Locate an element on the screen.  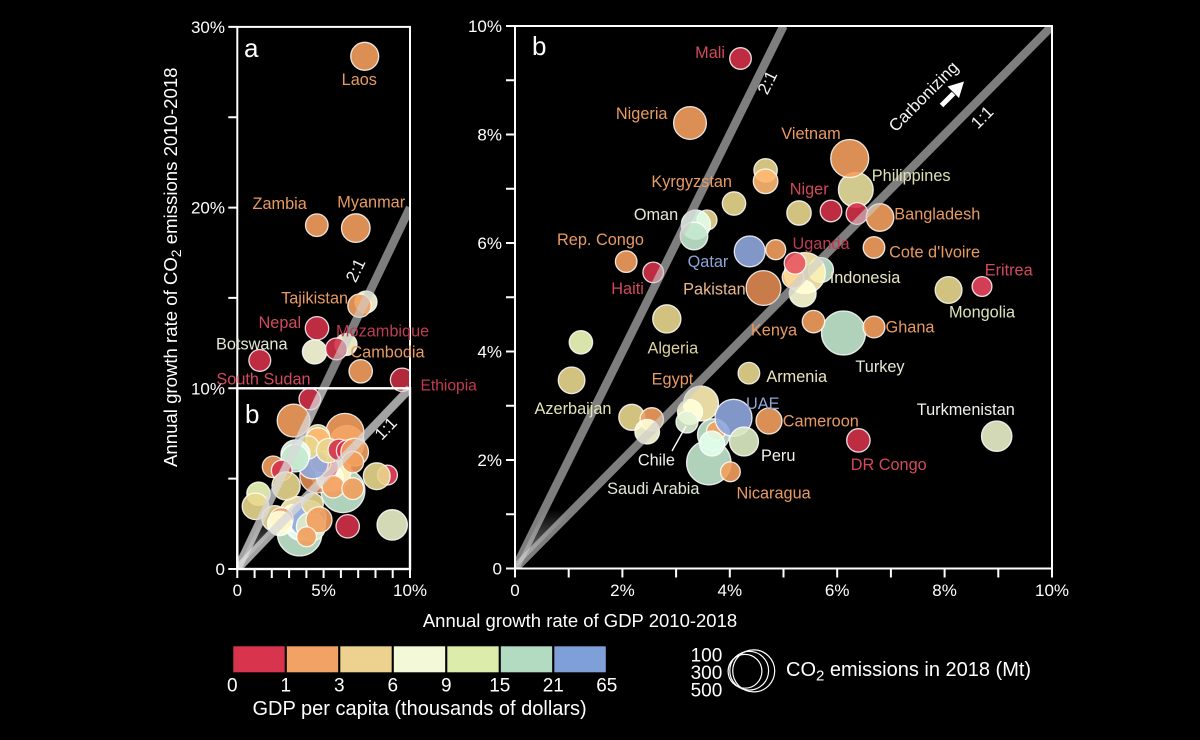
svg-text: Zambia is located at coordinates (280, 204).